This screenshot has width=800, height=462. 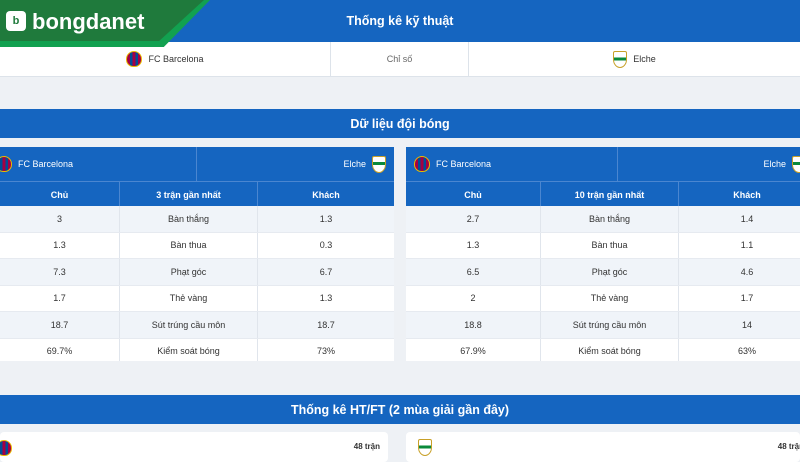 I want to click on table-row: 1.7 Thẻ vàng 1.3, so click(x=197, y=298).